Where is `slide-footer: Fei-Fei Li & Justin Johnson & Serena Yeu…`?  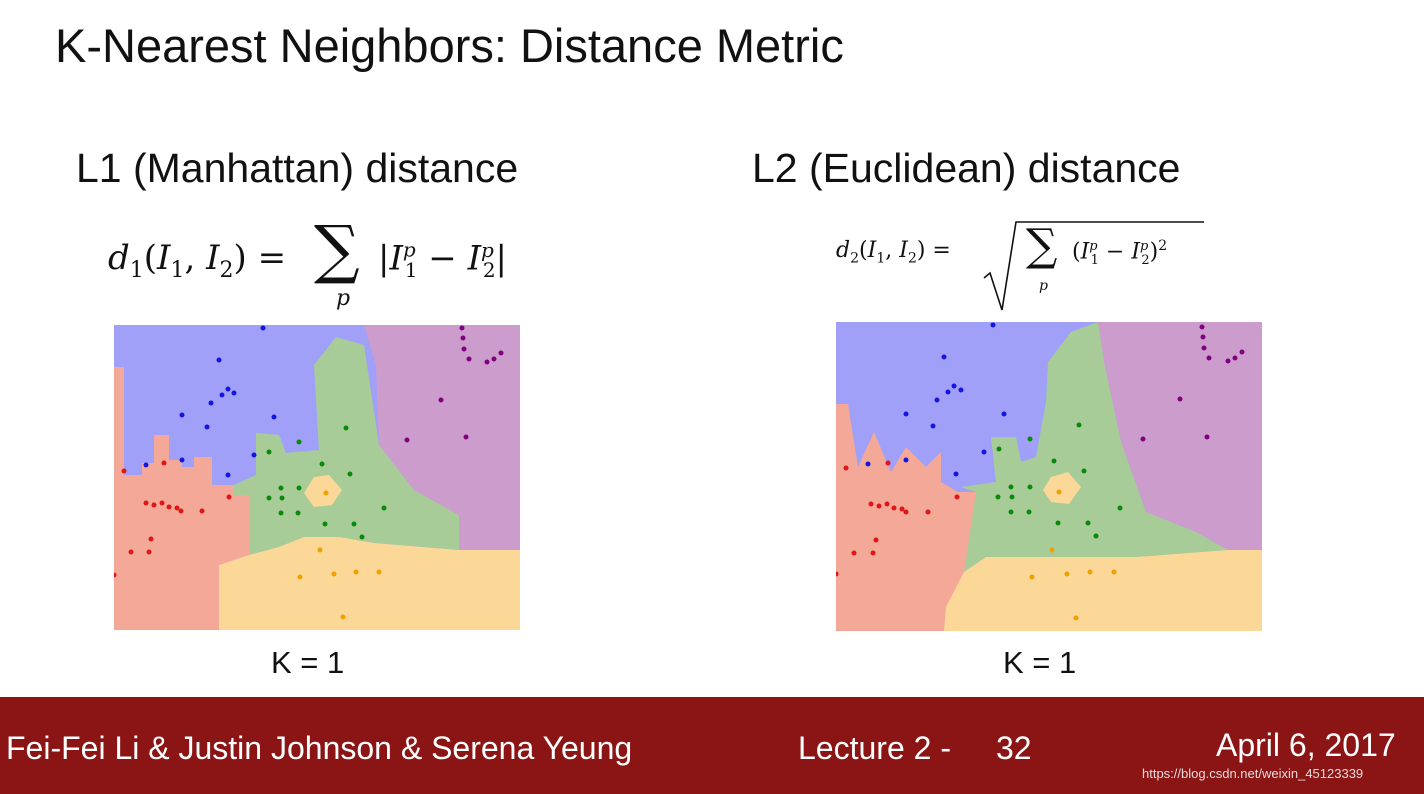
slide-footer: Fei-Fei Li & Justin Johnson & Serena Yeu… is located at coordinates (712, 745).